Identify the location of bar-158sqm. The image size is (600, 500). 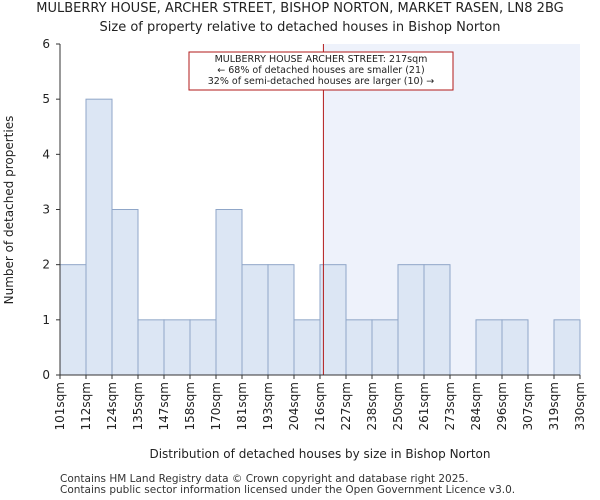
(203, 347).